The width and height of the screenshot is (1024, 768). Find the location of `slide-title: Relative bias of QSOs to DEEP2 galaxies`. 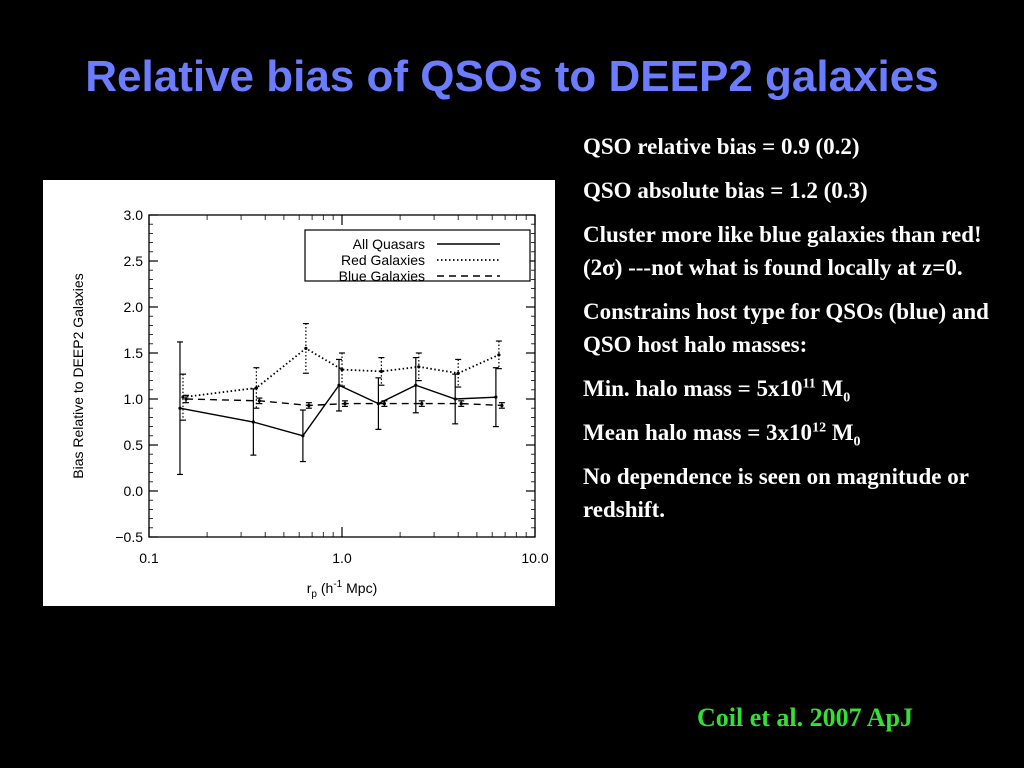

slide-title: Relative bias of QSOs to DEEP2 galaxies is located at coordinates (512, 76).